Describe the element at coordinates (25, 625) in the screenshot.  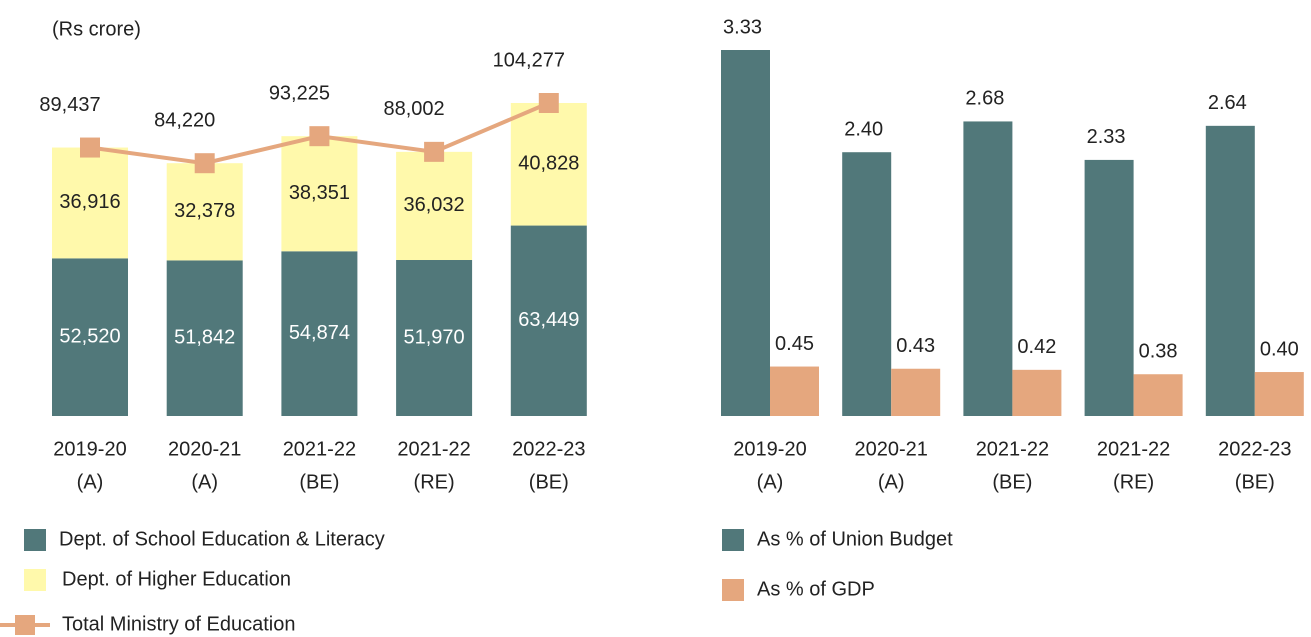
I see `legend-marker` at that location.